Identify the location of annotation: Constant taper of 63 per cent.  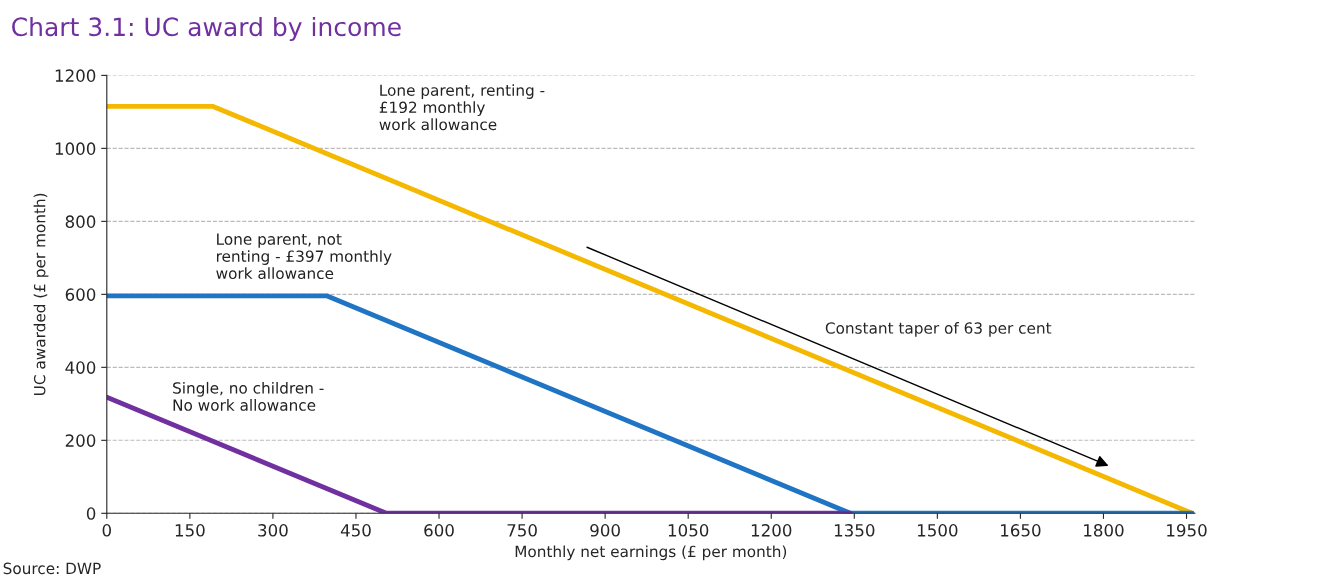
(938, 329).